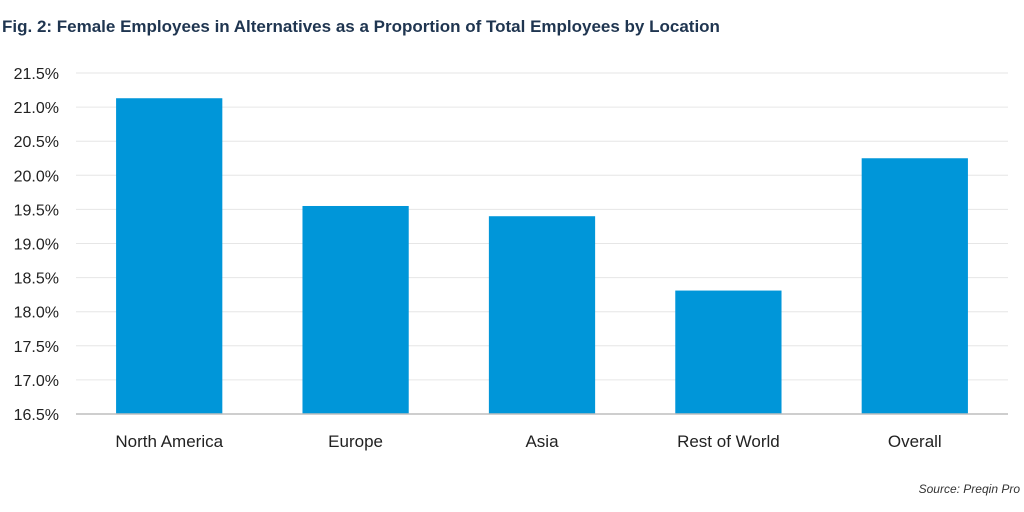  What do you see at coordinates (36, 381) in the screenshot?
I see `y-tick-label: 17.0%` at bounding box center [36, 381].